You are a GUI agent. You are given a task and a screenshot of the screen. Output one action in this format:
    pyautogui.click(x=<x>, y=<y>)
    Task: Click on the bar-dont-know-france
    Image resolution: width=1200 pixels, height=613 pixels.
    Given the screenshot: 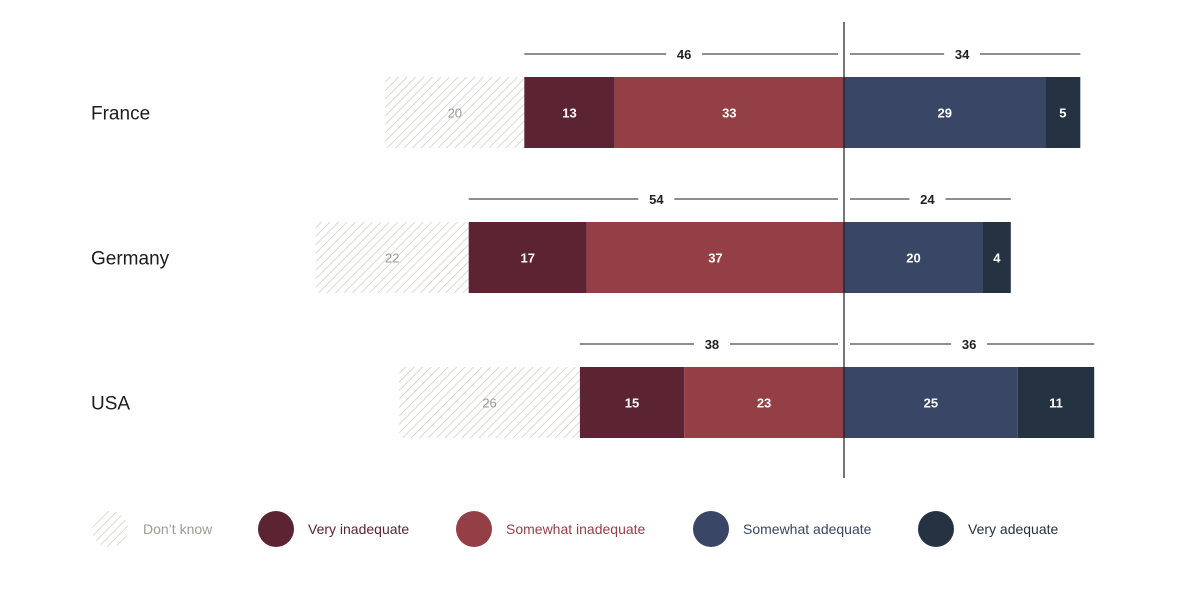 What is the action you would take?
    pyautogui.click(x=455, y=112)
    